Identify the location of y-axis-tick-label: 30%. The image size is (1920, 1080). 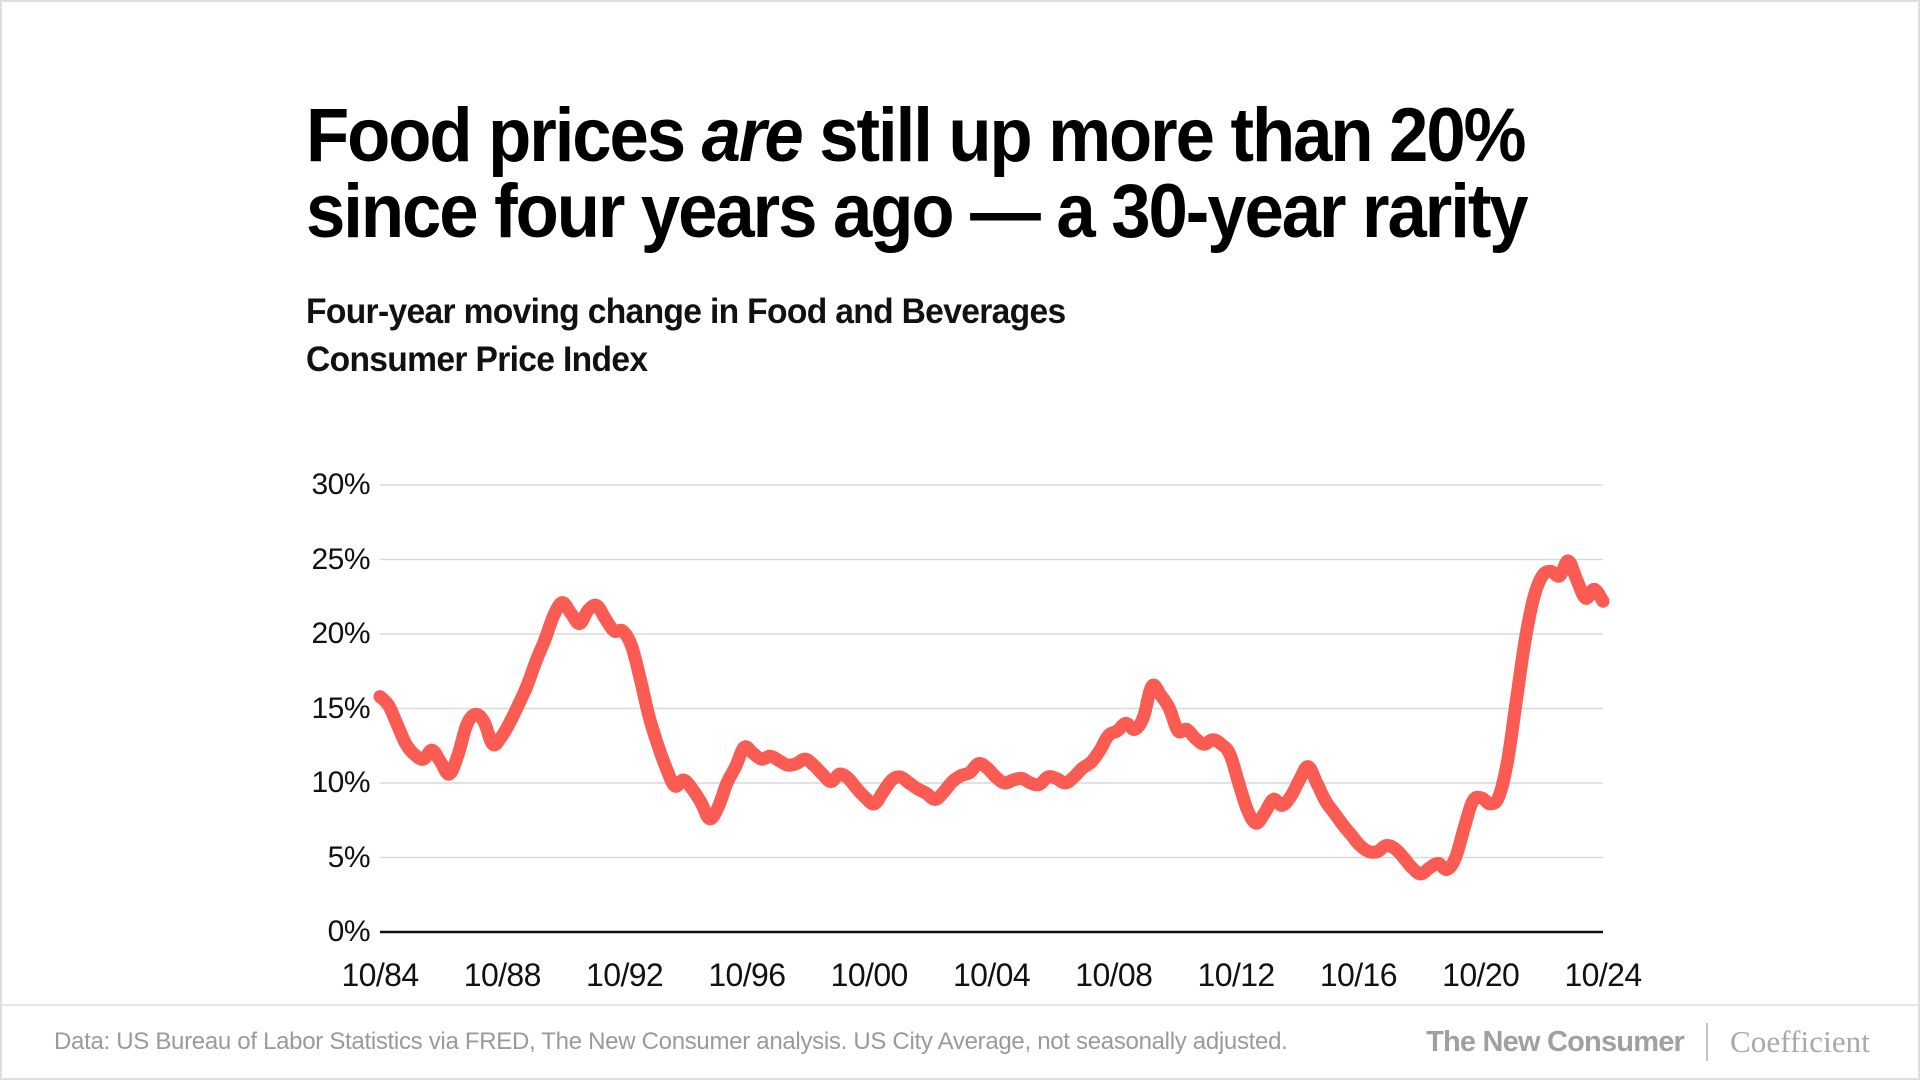
(340, 484).